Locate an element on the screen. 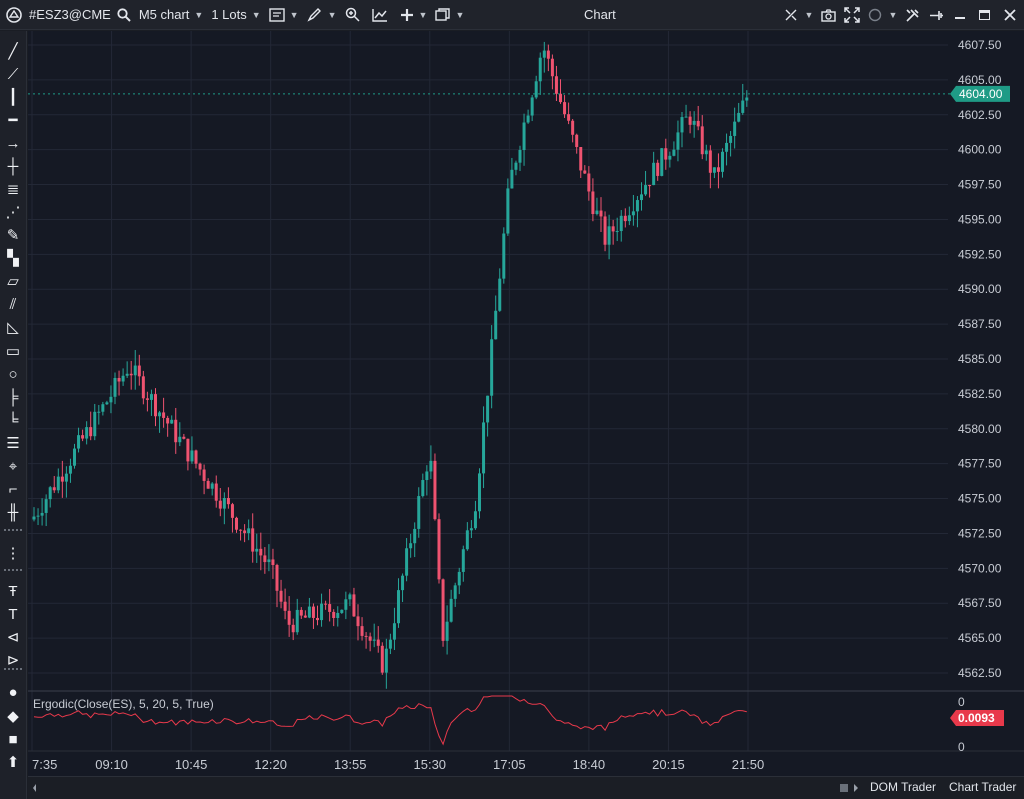 The image size is (1024, 799). indicators-button is located at coordinates (380, 15).